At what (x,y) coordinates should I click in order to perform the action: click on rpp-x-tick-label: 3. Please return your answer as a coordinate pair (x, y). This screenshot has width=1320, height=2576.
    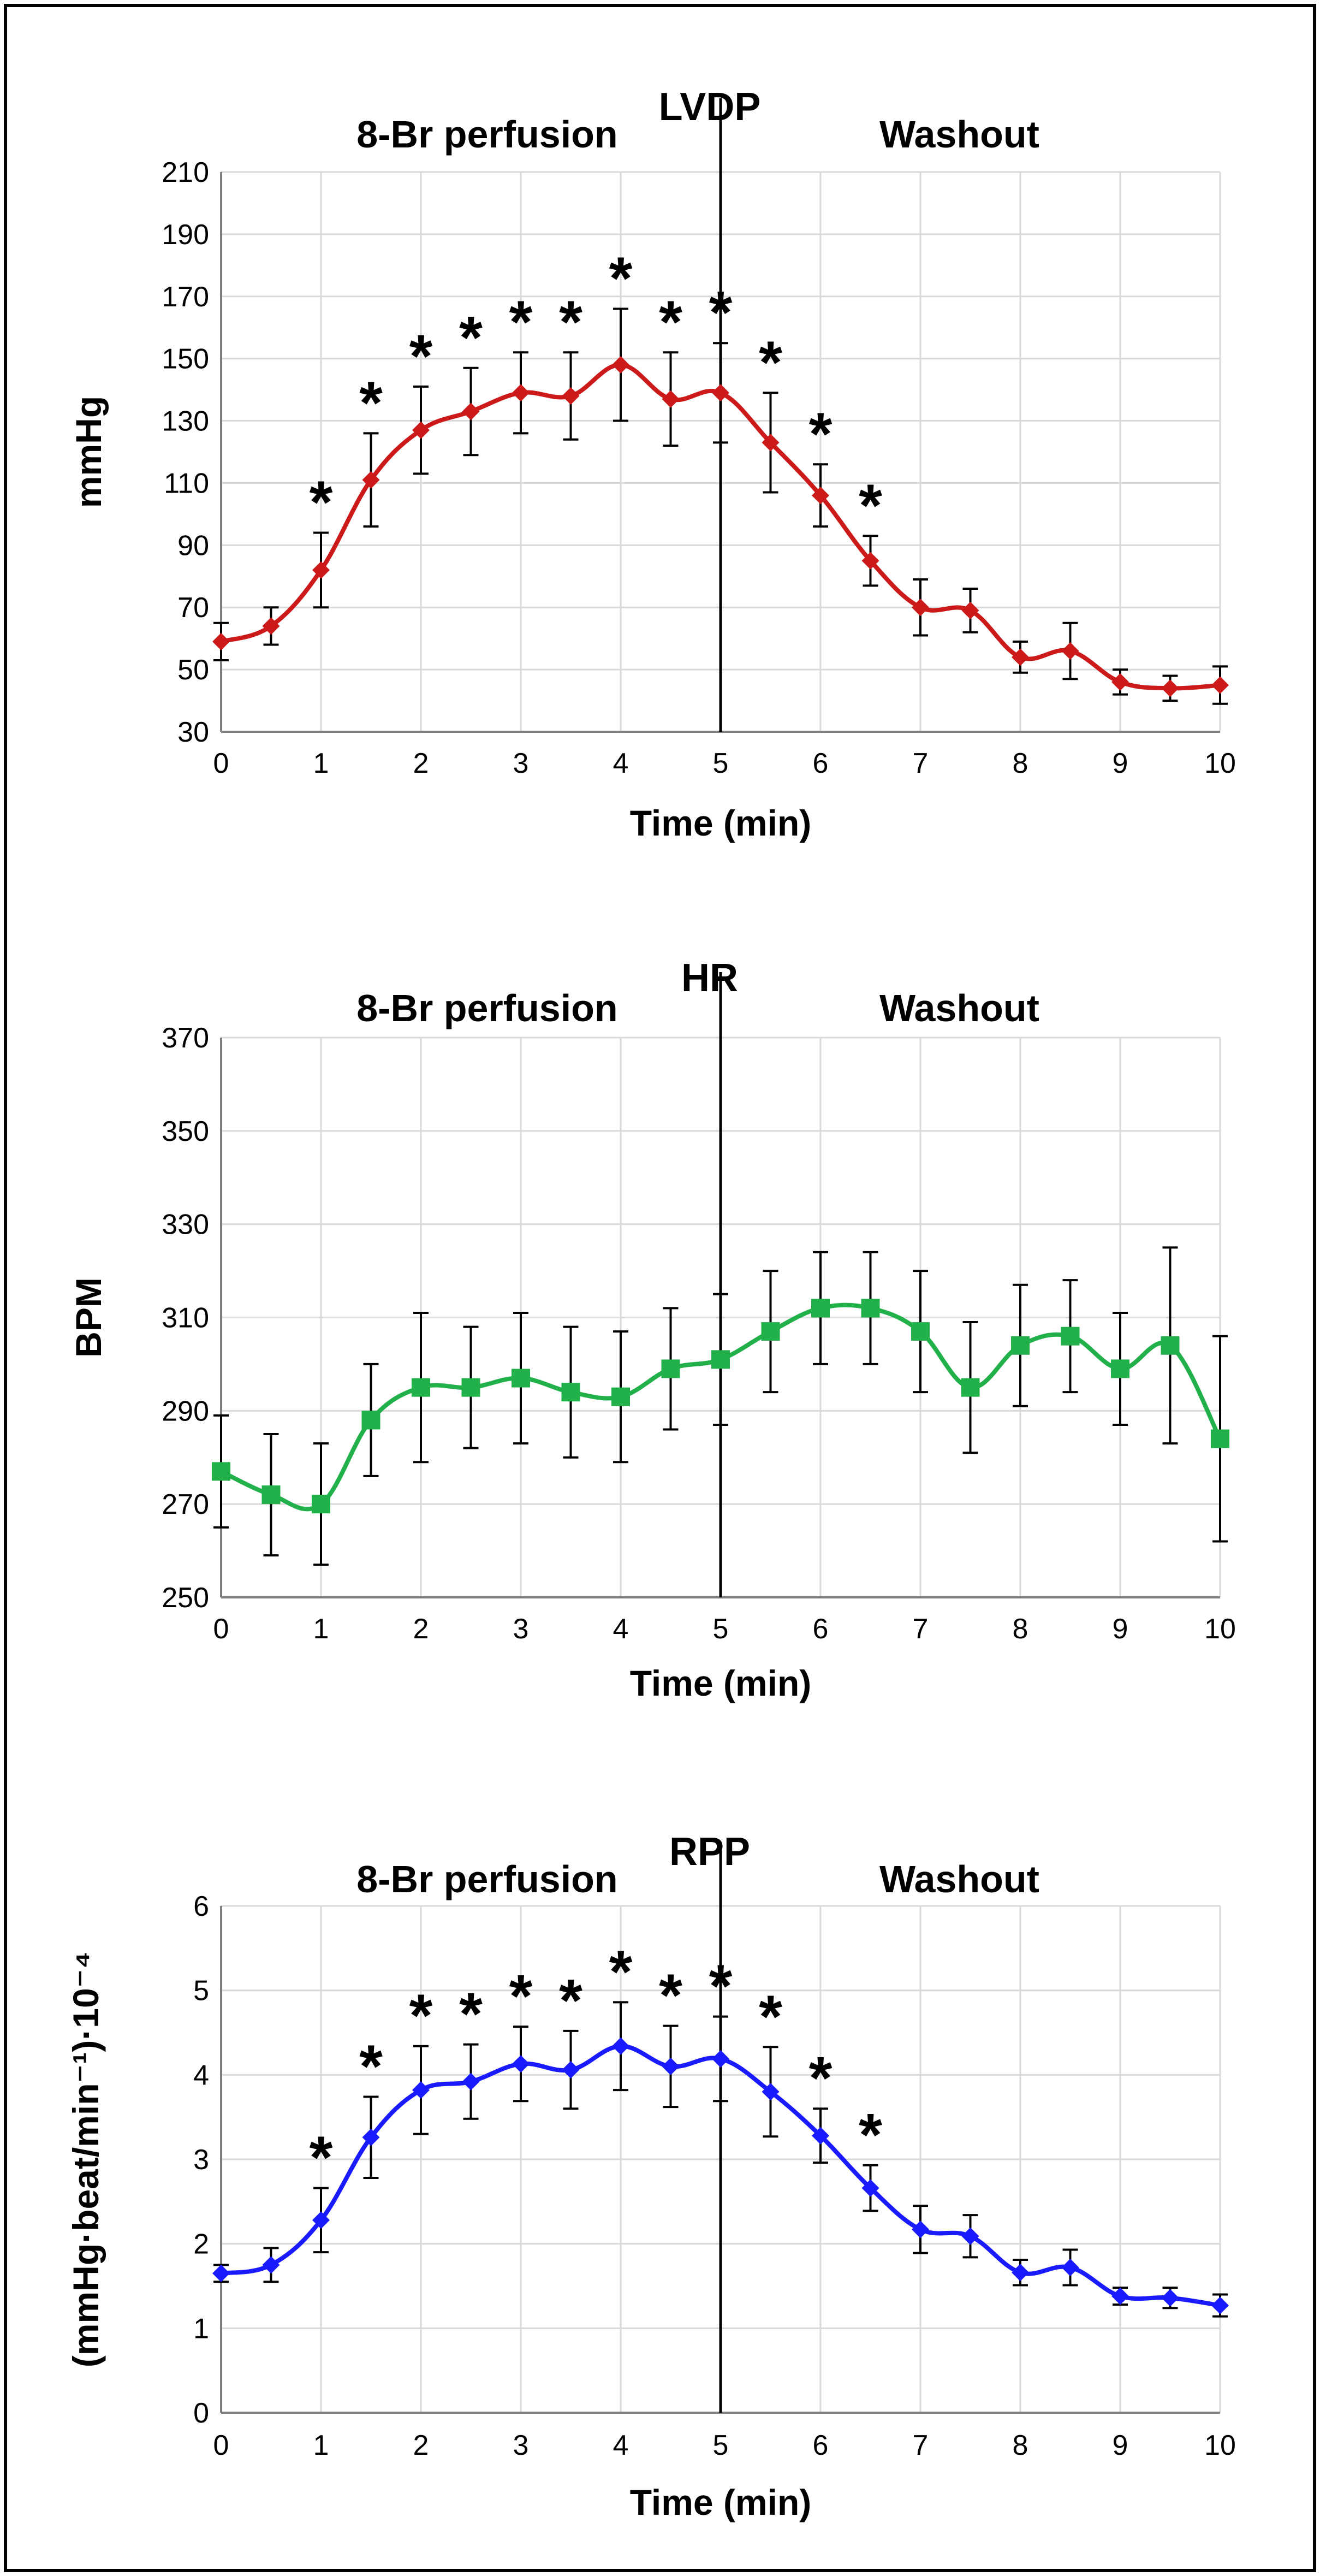
    Looking at the image, I should click on (521, 2446).